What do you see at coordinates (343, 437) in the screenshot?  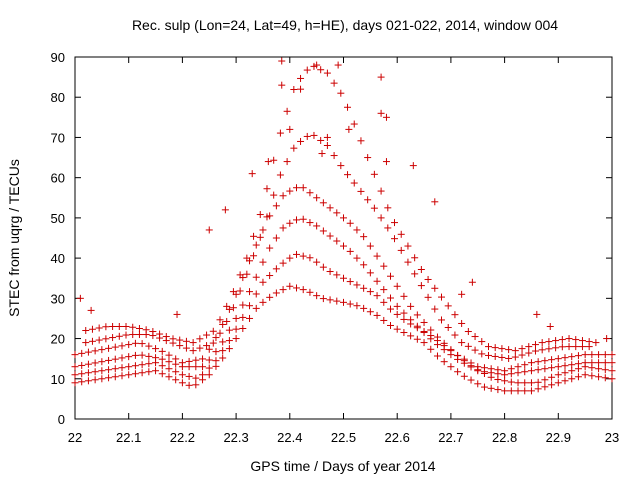 I see `x-tick-label: 22.5` at bounding box center [343, 437].